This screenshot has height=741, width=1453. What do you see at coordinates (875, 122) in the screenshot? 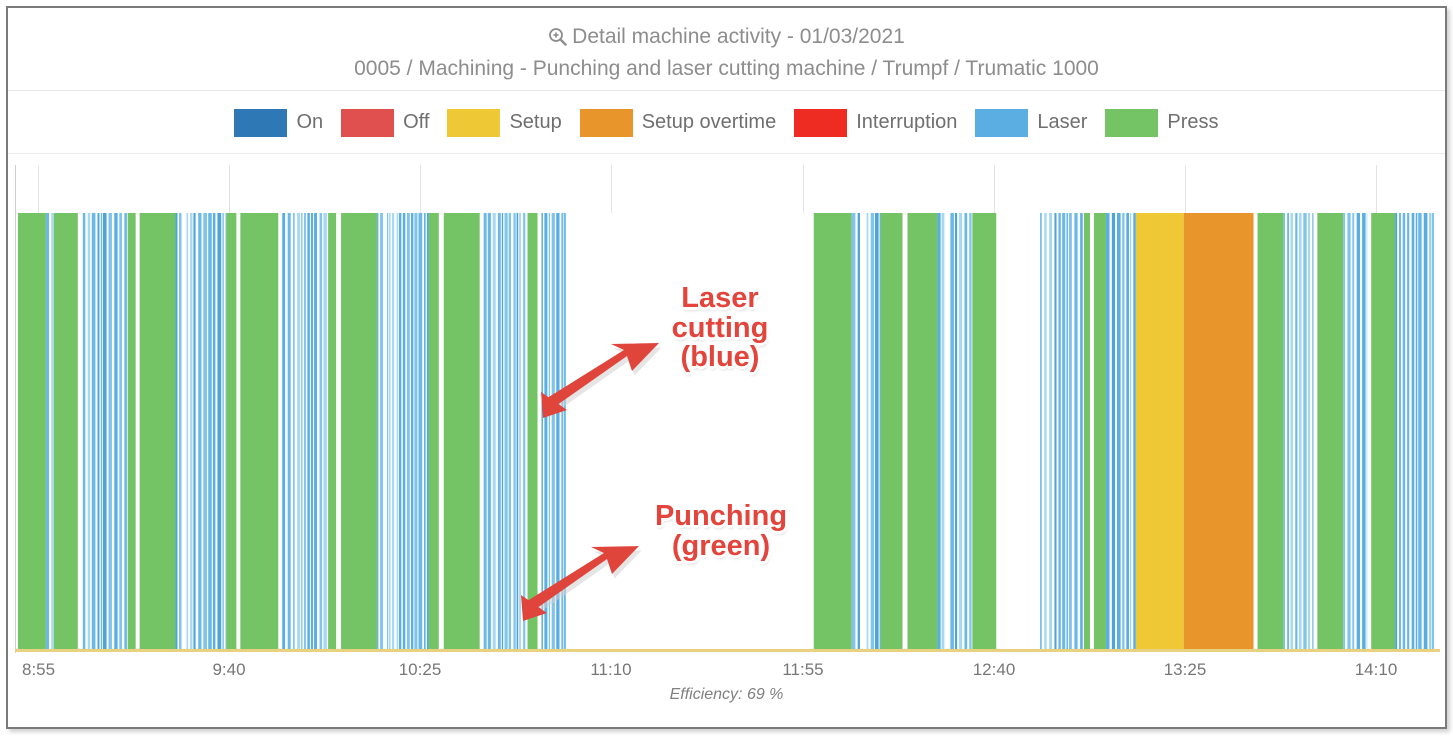
I see `legend-item-interruption: Interruption` at bounding box center [875, 122].